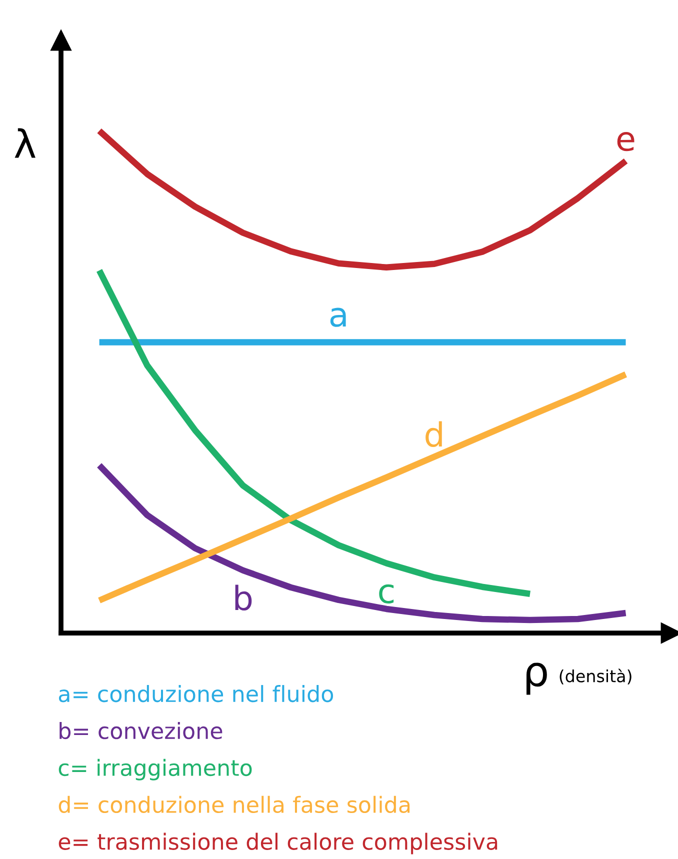 This screenshot has width=678, height=859. What do you see at coordinates (338, 317) in the screenshot?
I see `series-label: a` at bounding box center [338, 317].